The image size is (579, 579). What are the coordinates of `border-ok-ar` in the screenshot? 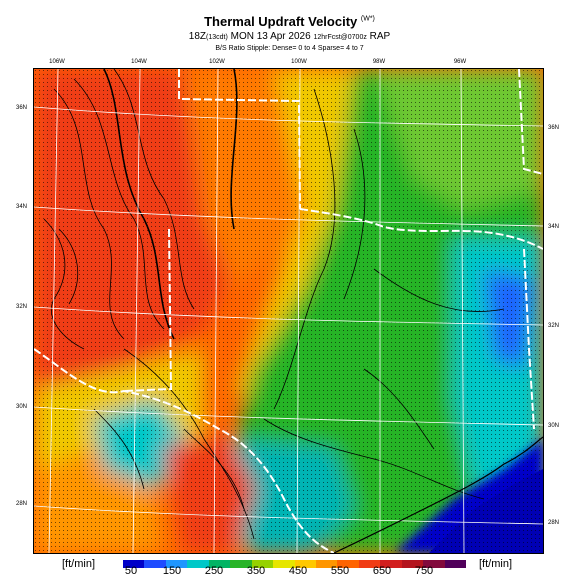 It's located at (530, 122).